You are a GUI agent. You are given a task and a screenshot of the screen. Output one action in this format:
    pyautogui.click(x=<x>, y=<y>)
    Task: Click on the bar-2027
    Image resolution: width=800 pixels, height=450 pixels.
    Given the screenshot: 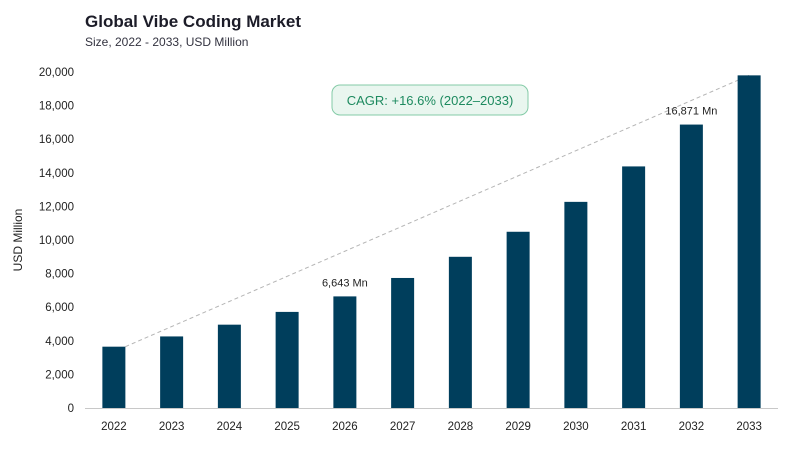 What is the action you would take?
    pyautogui.click(x=403, y=342)
    